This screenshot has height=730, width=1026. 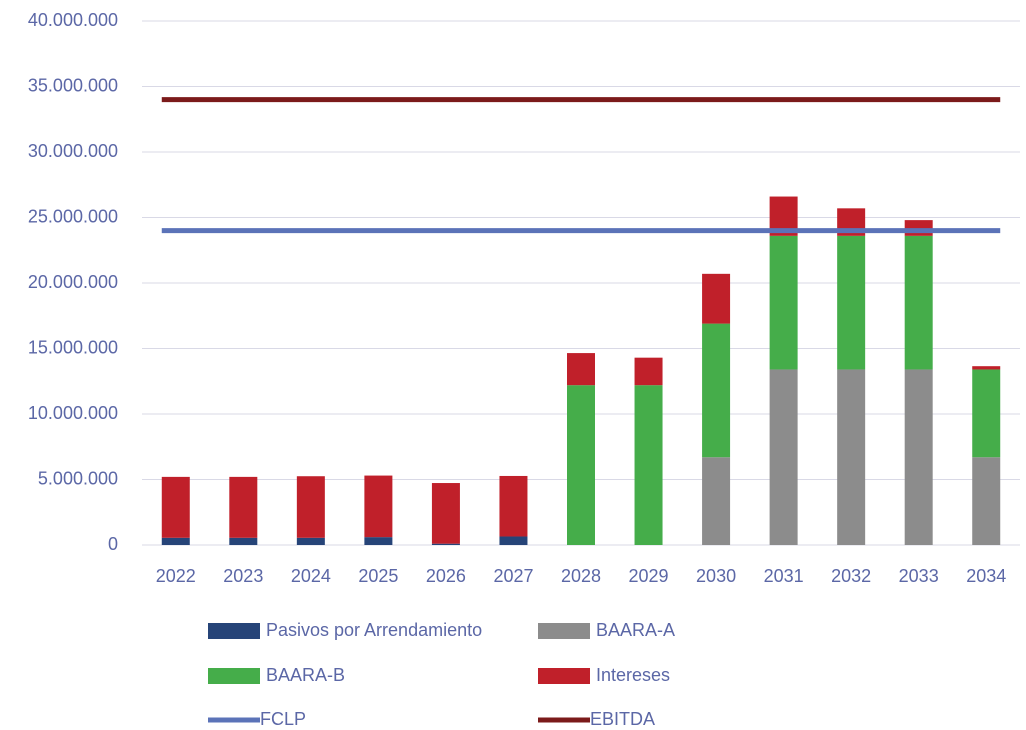 What do you see at coordinates (851, 576) in the screenshot?
I see `x-tick-label: 2032` at bounding box center [851, 576].